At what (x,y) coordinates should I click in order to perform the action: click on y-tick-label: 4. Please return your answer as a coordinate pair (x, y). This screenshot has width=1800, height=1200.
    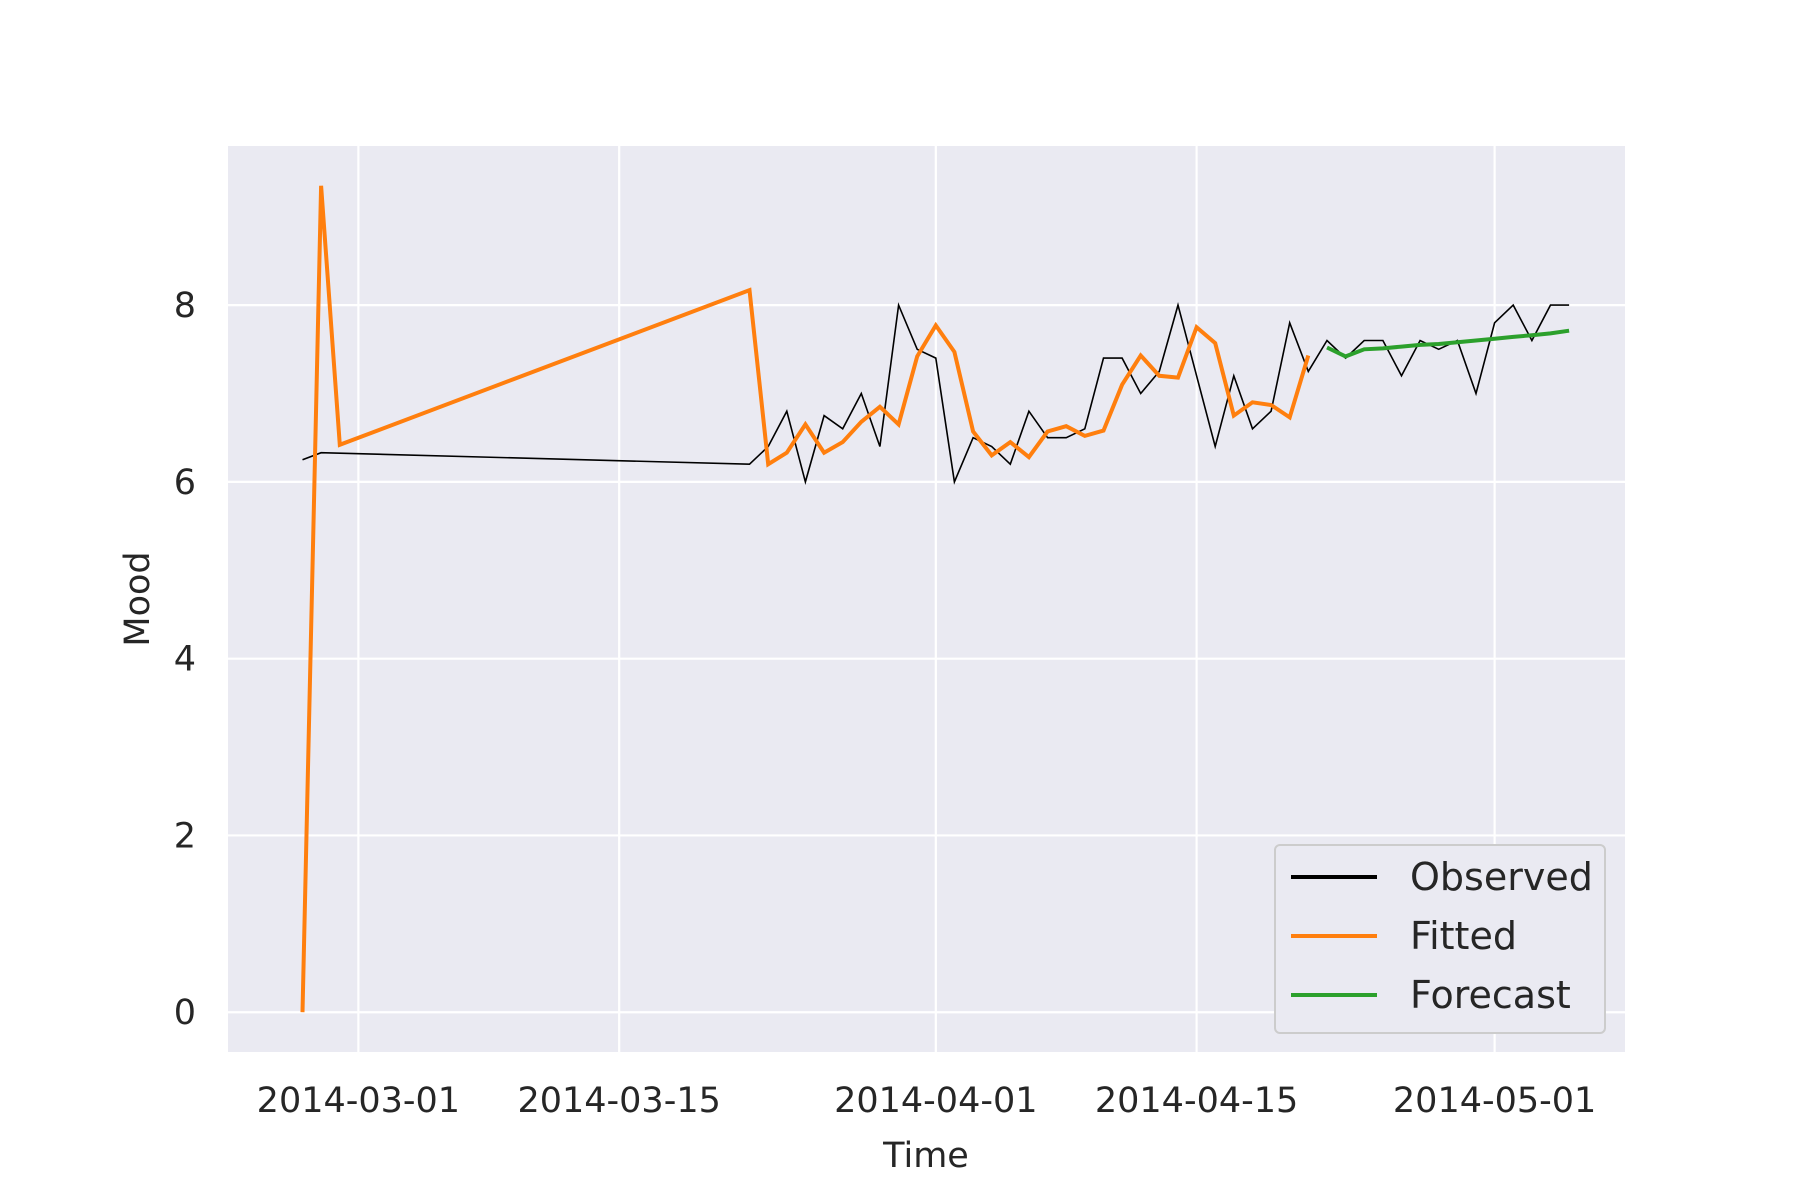
    Looking at the image, I should click on (185, 660).